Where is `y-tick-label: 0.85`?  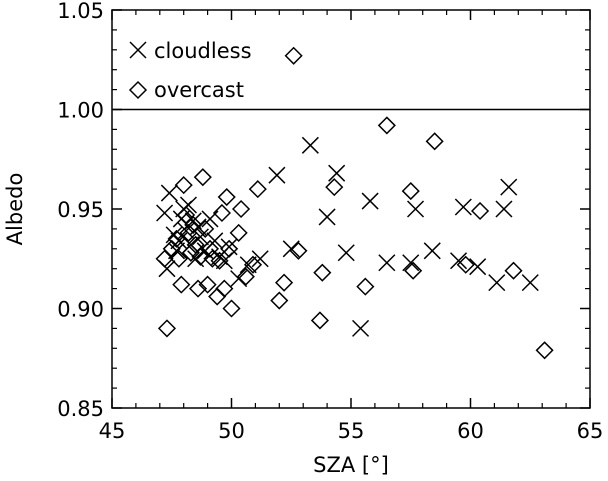 y-tick-label: 0.85 is located at coordinates (80, 409).